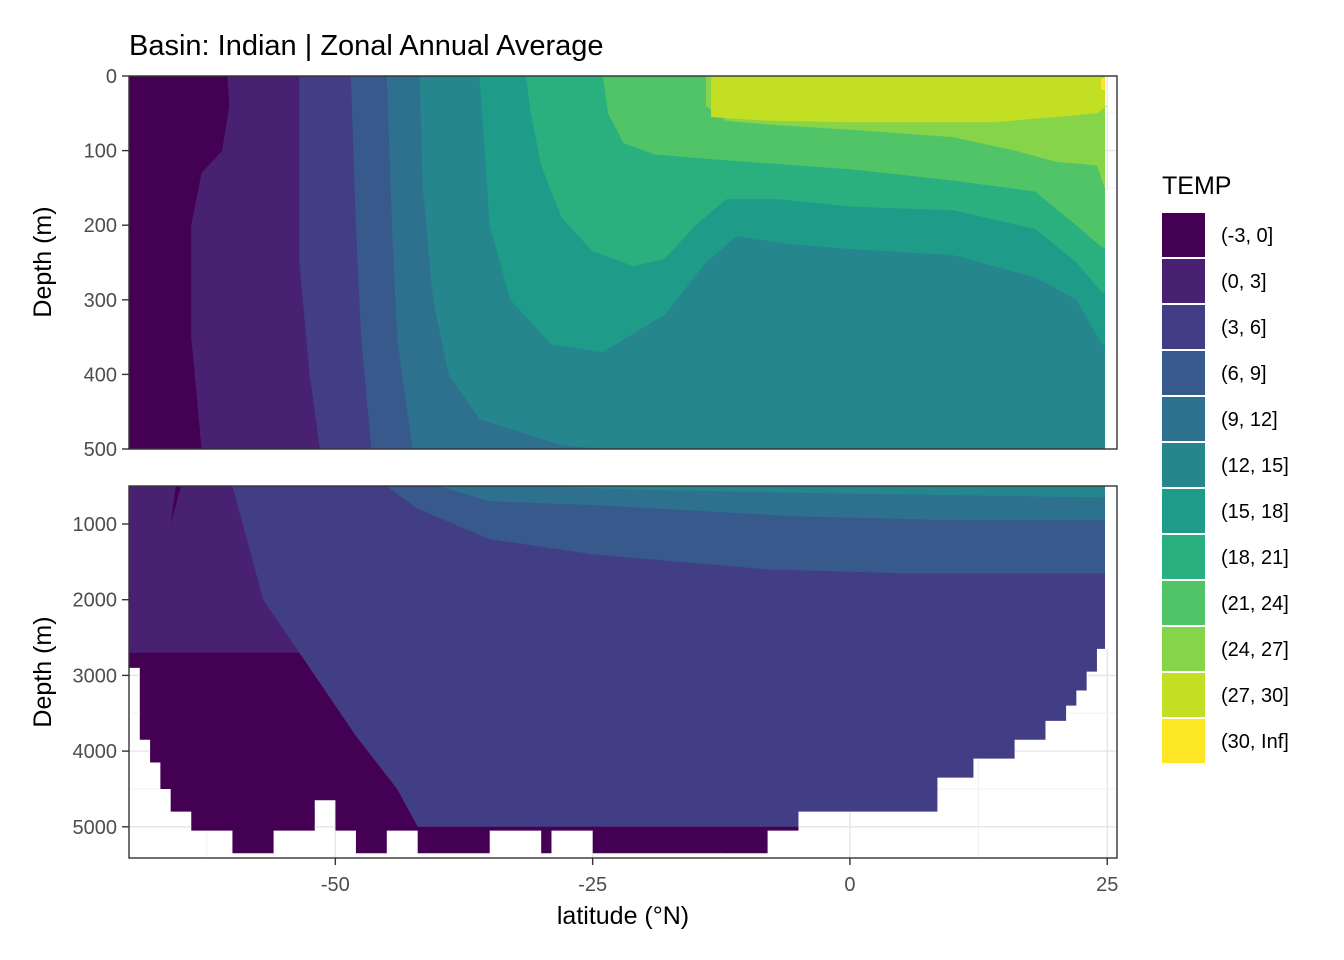 The height and width of the screenshot is (960, 1344). Describe the element at coordinates (1103, 84) in the screenshot. I see `temp-band-30-inf` at that location.